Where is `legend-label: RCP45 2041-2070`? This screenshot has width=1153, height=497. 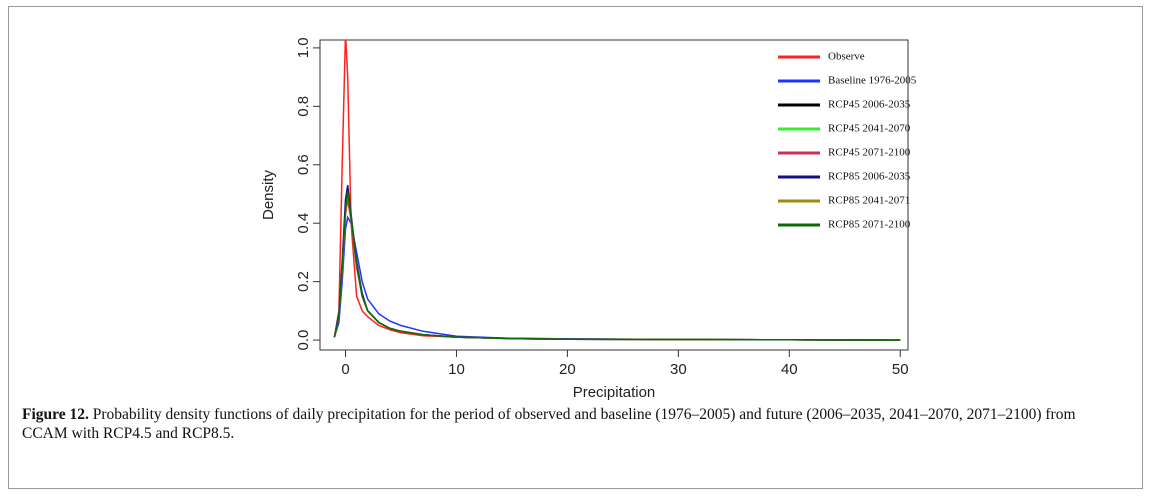 legend-label: RCP45 2041-2070 is located at coordinates (869, 129).